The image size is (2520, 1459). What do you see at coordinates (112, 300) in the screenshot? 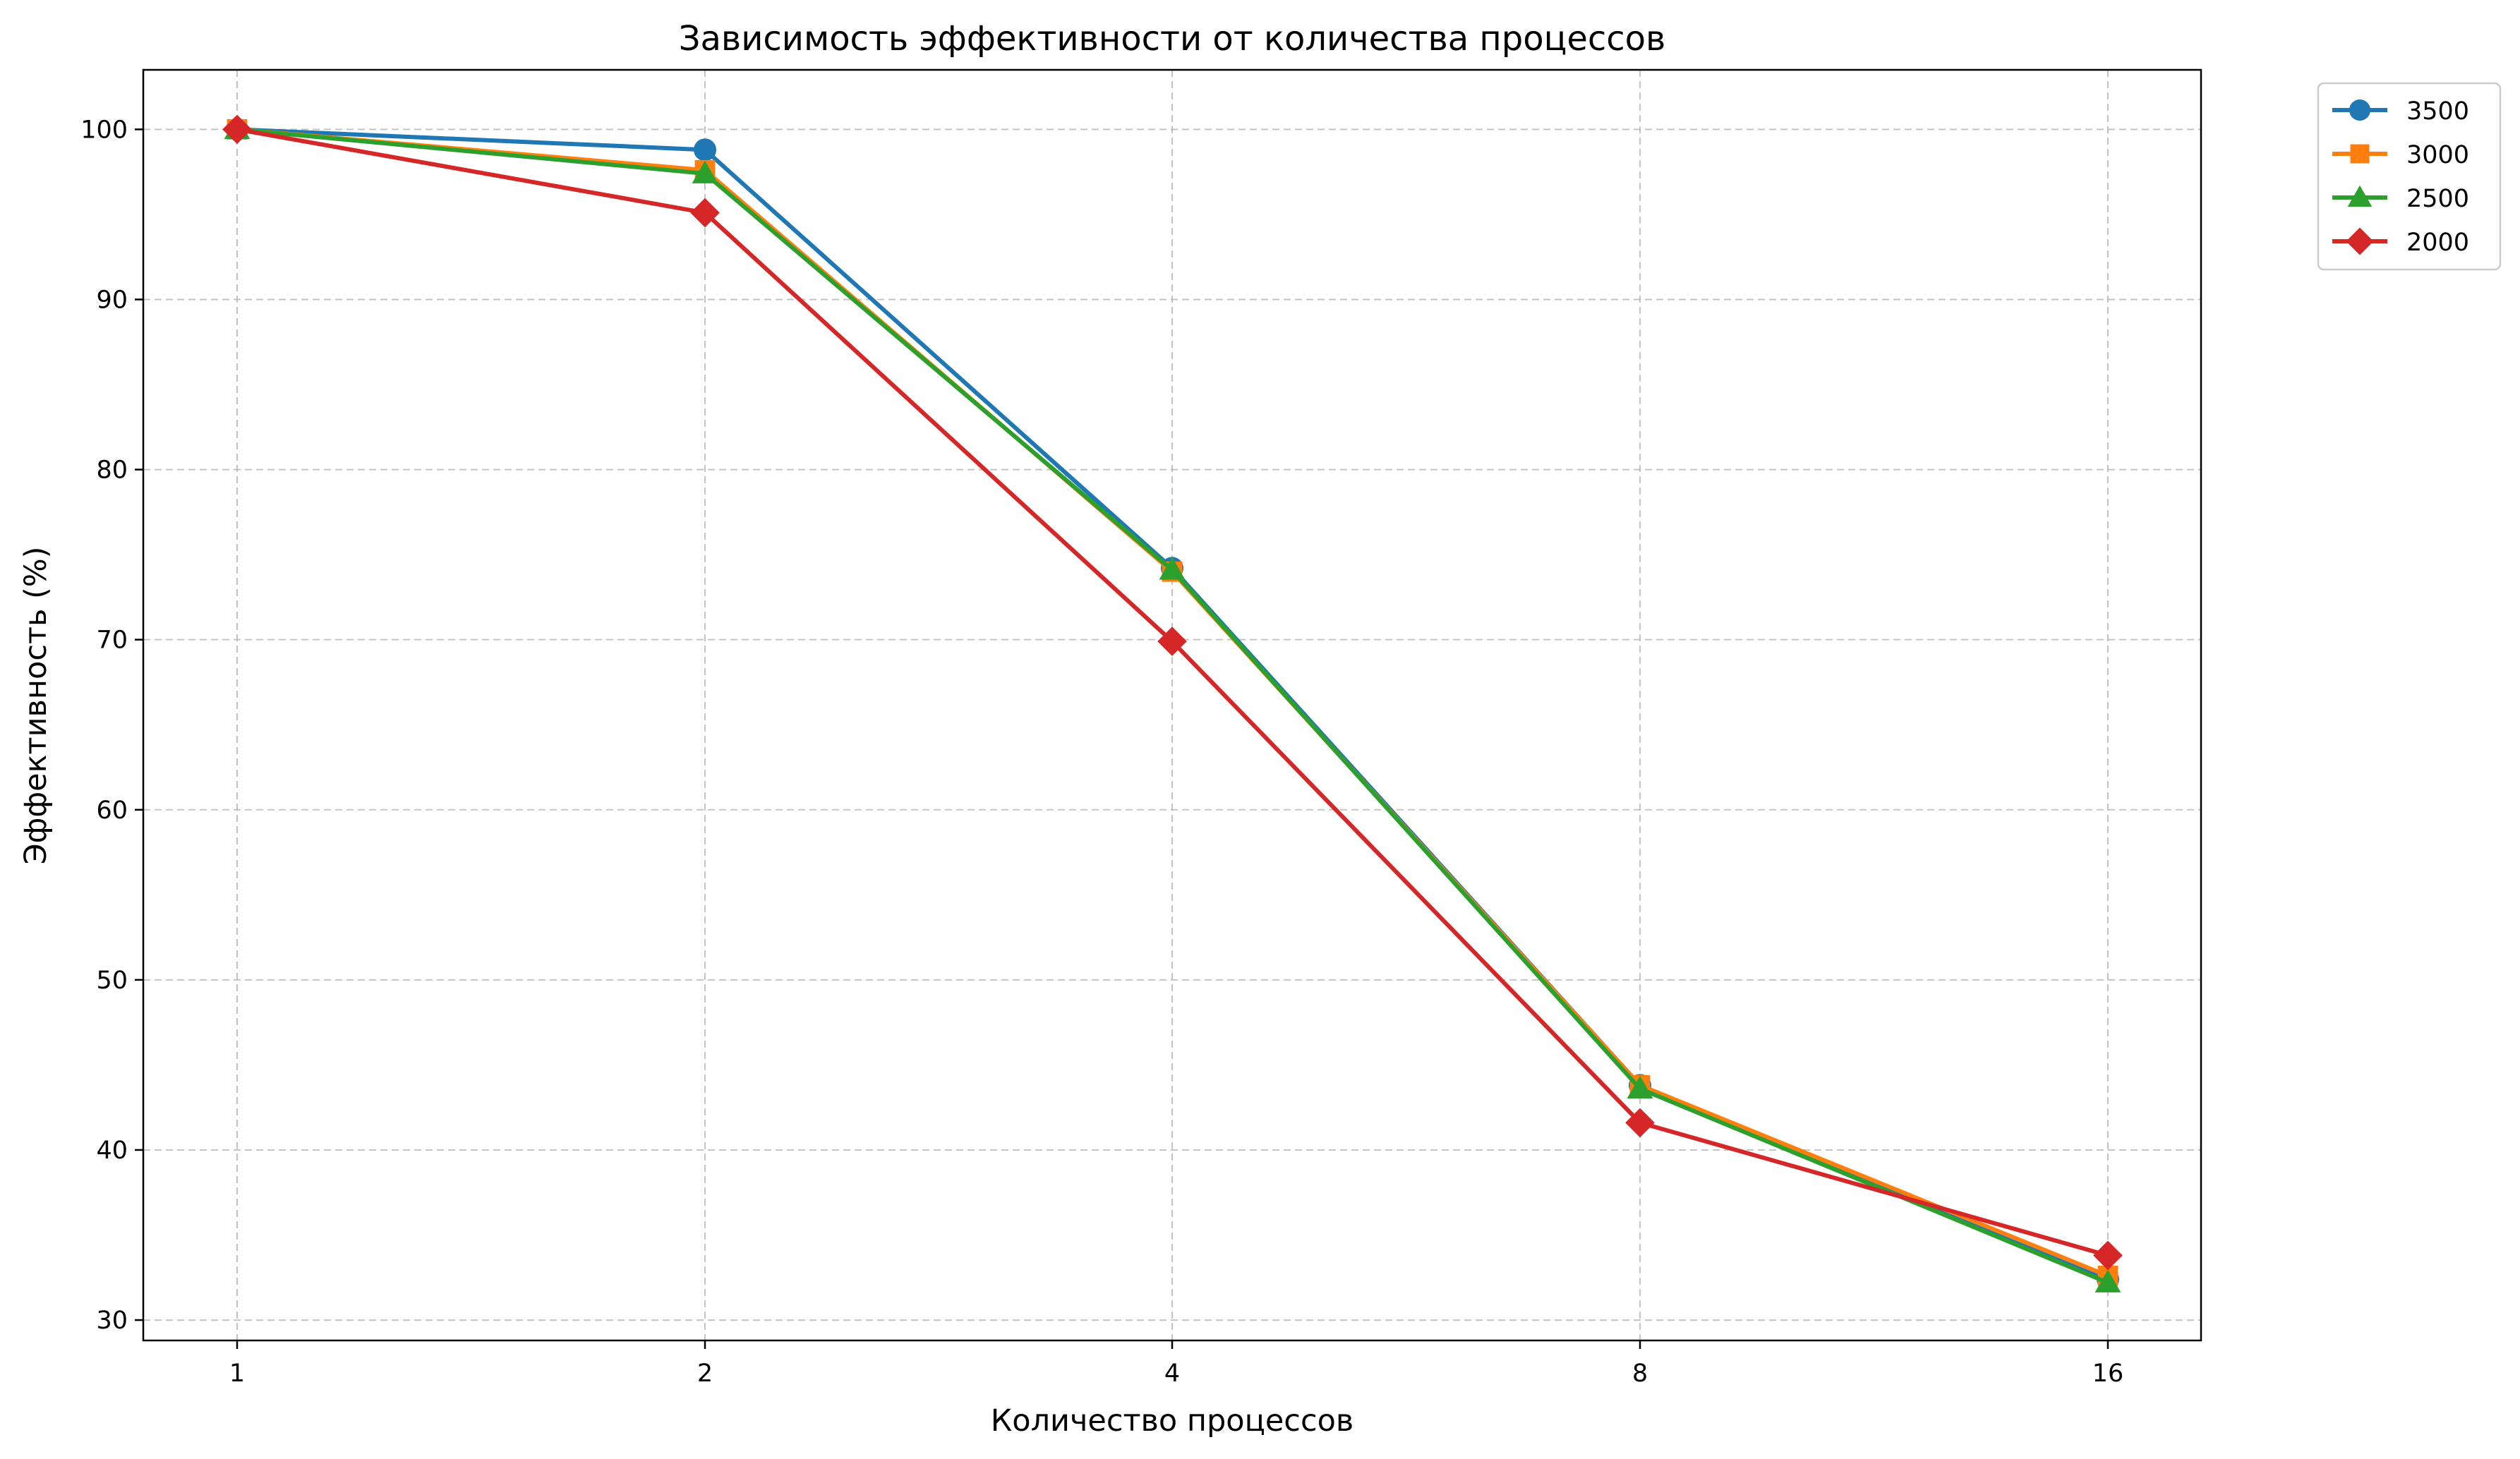
I see `y-tick-label: 90` at bounding box center [112, 300].